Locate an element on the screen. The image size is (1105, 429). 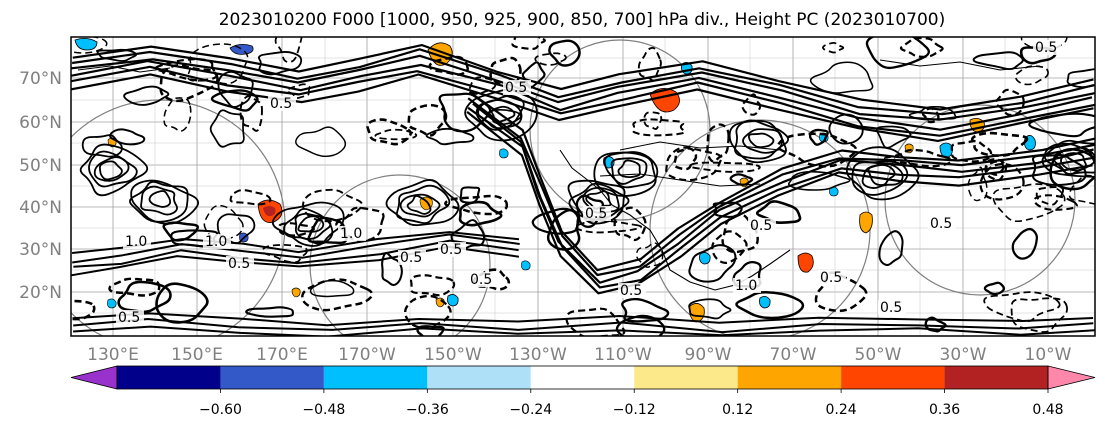
colorbar-extend-high is located at coordinates (1071, 377).